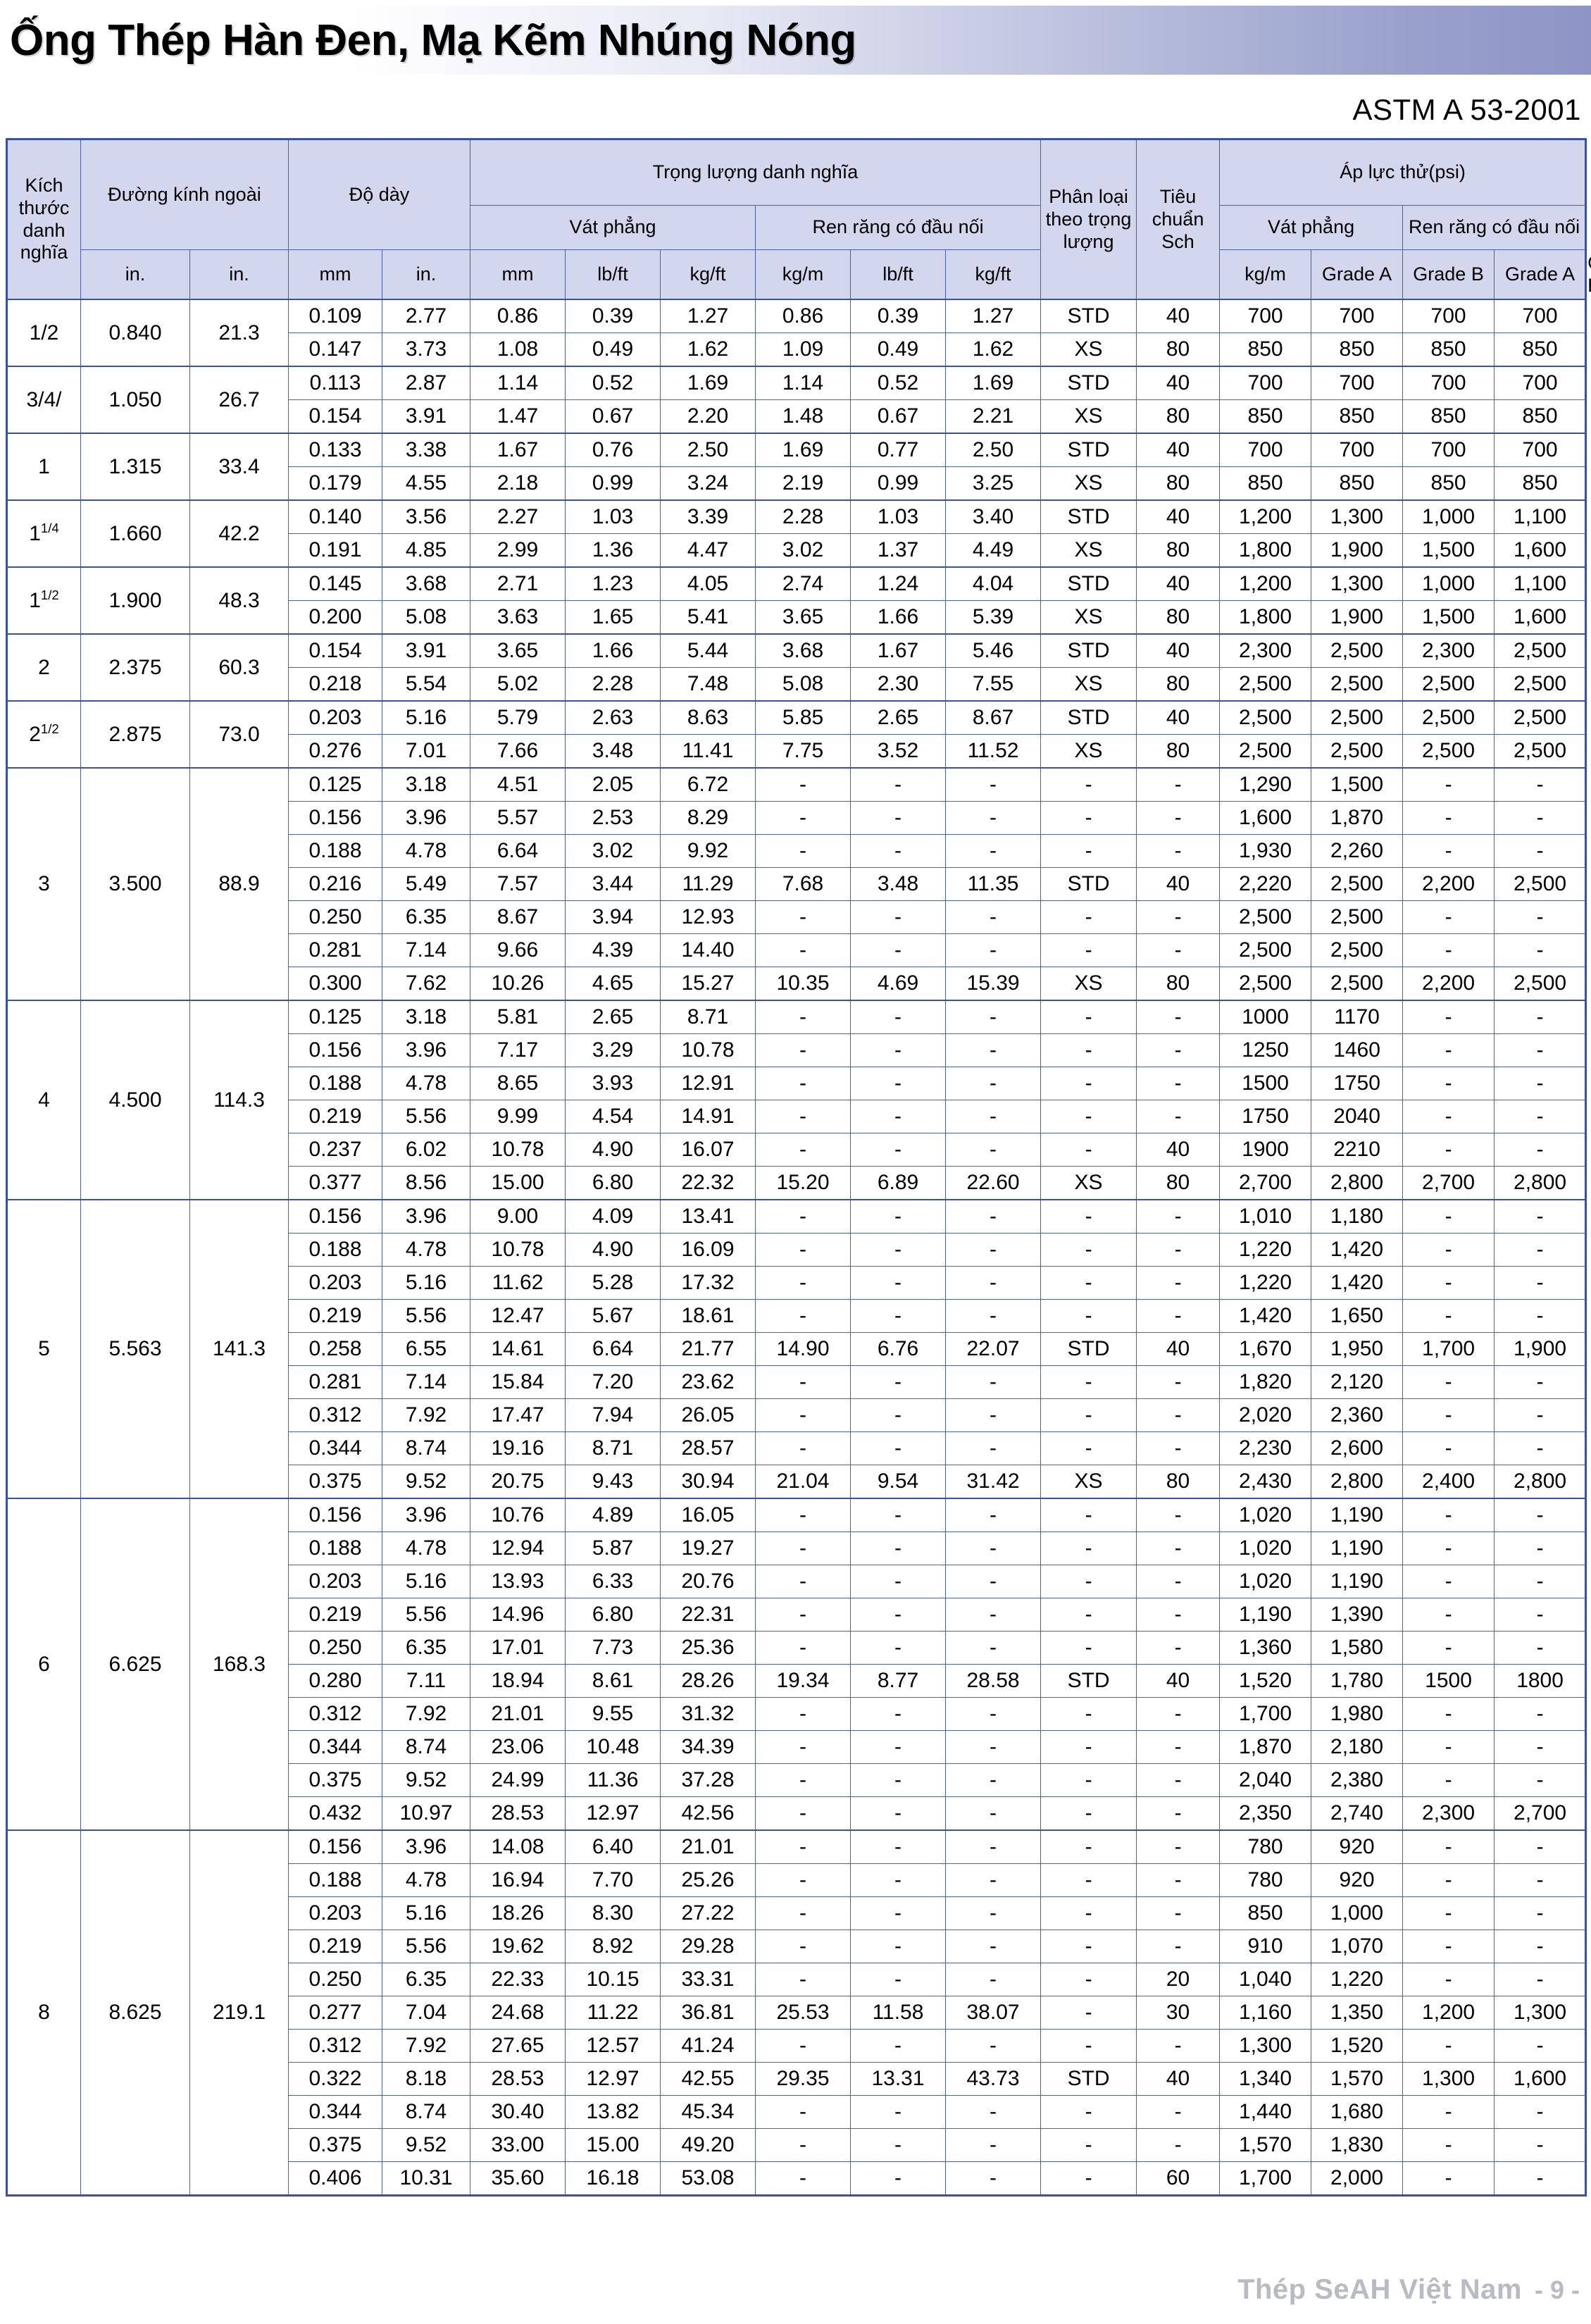 The image size is (1591, 2324). What do you see at coordinates (993, 584) in the screenshot?
I see `cell-tc-kgm: 4.04` at bounding box center [993, 584].